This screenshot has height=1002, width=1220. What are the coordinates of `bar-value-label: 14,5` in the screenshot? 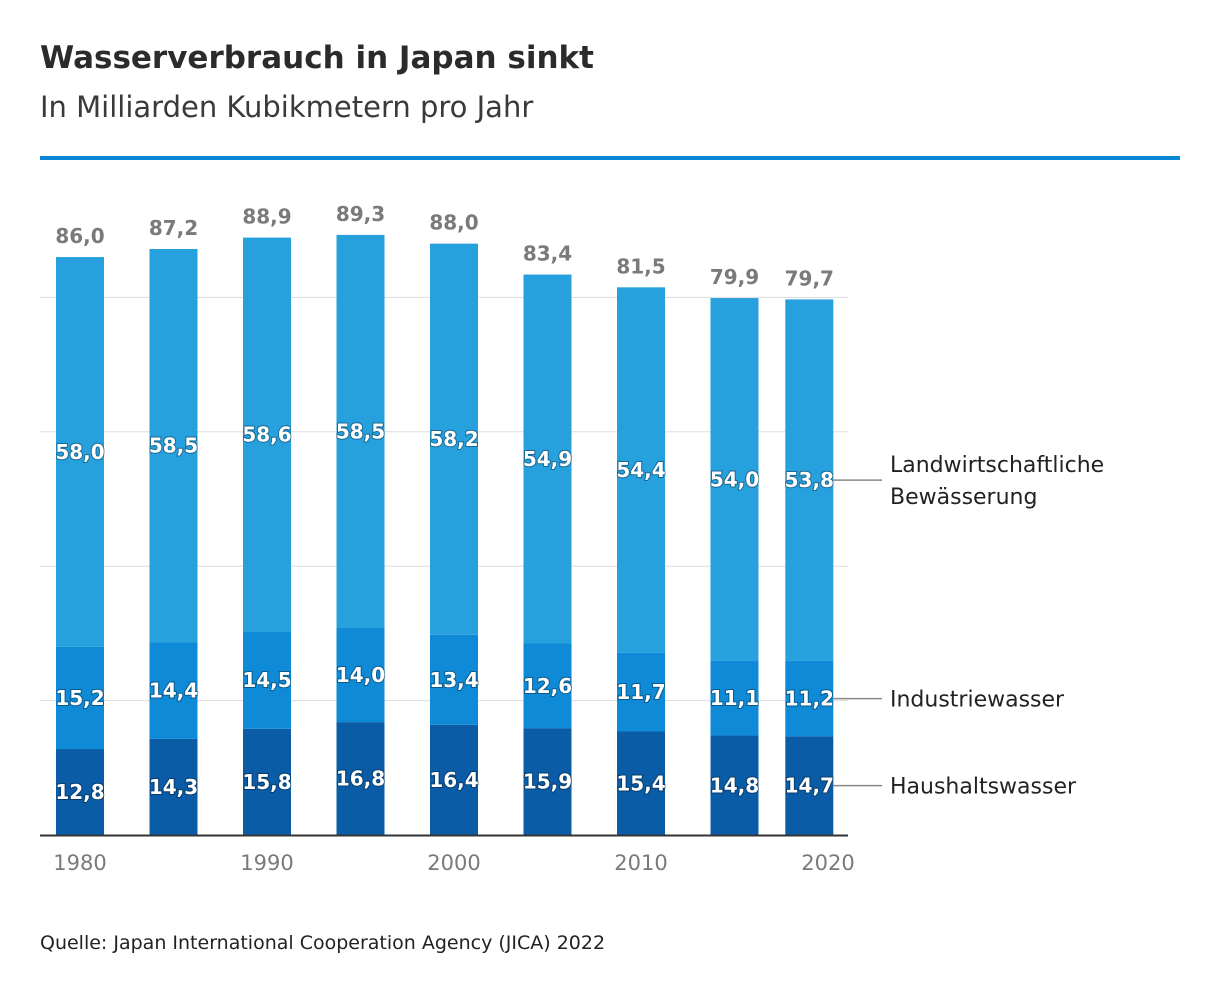 It's located at (266, 680).